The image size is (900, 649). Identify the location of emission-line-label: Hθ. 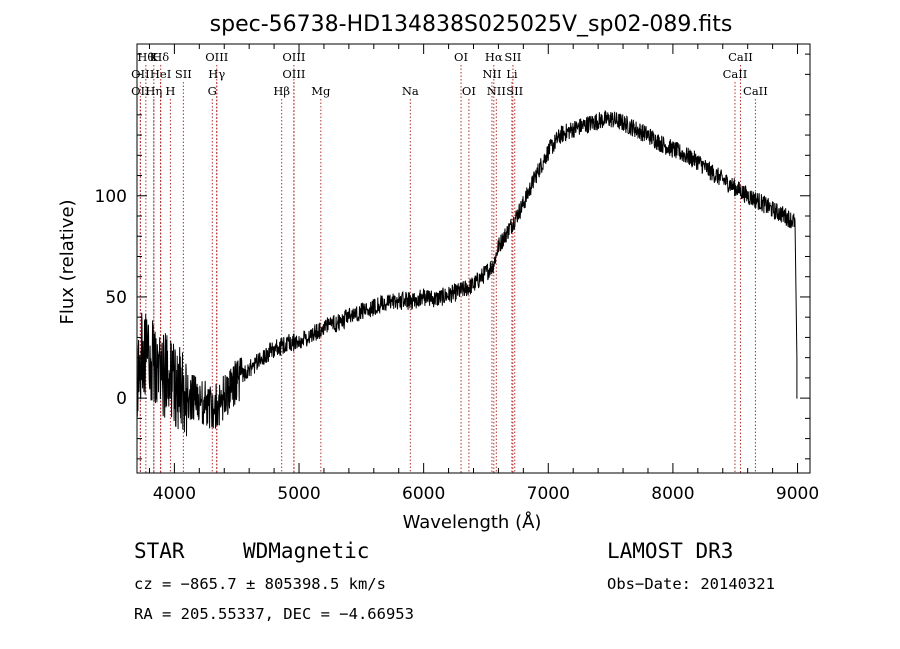
(145, 57).